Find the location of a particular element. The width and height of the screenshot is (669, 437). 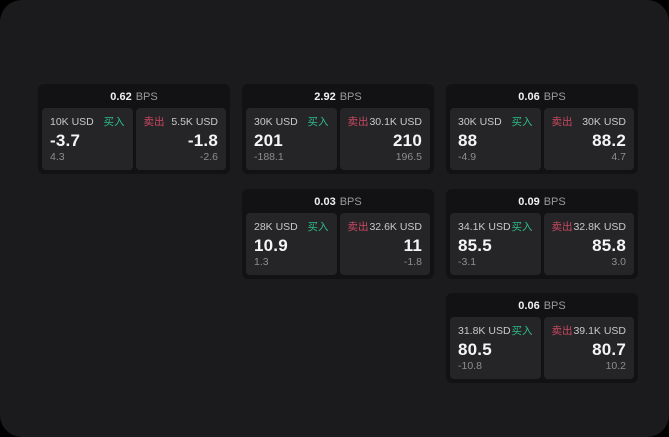

sell-price: 80.7 is located at coordinates (609, 349).